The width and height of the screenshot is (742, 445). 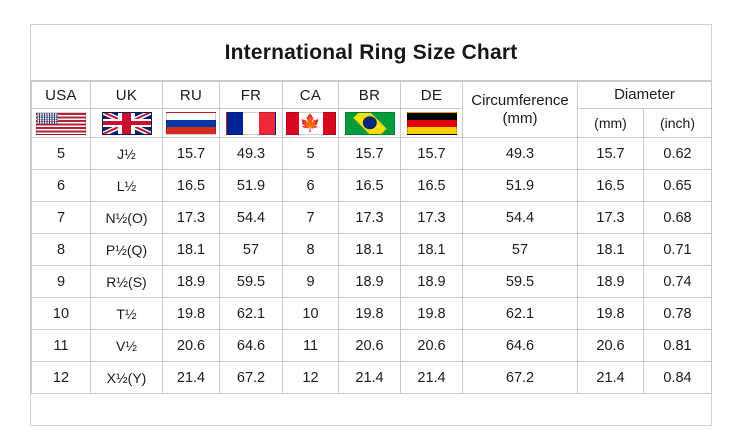 I want to click on column-header-usa: USA, so click(x=61, y=95).